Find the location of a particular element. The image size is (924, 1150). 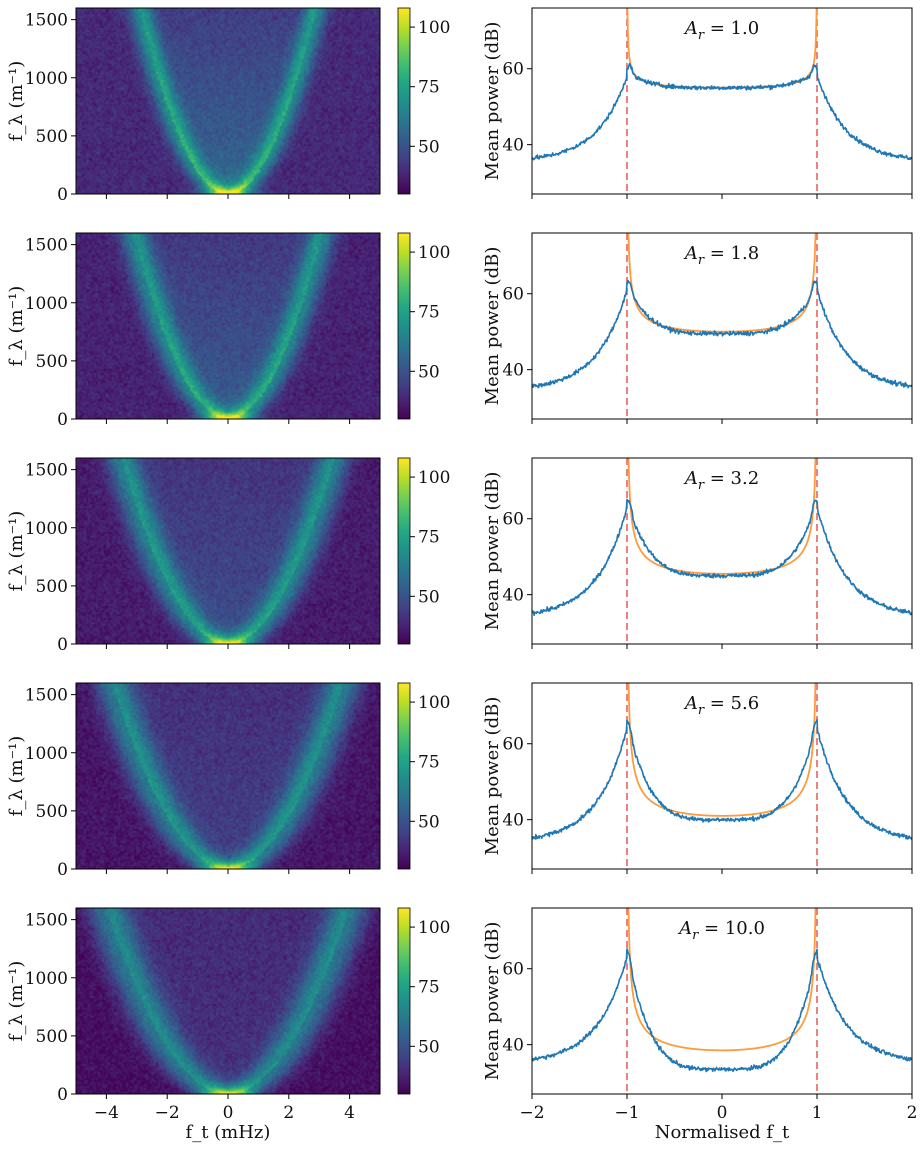

power-x-label: Normalised f_t is located at coordinates (722, 1132).